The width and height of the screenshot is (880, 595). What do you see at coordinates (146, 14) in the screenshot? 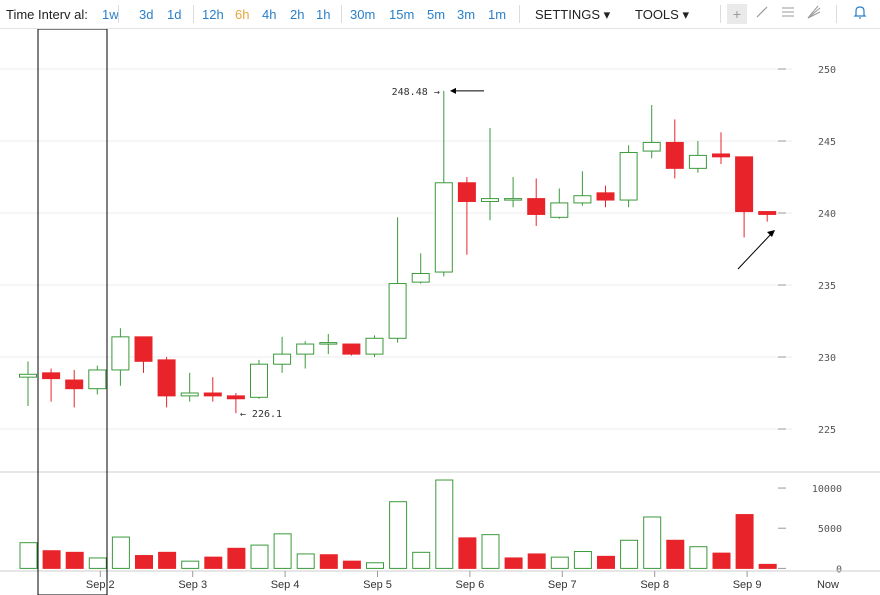
I see `interval-3d: 3d` at bounding box center [146, 14].